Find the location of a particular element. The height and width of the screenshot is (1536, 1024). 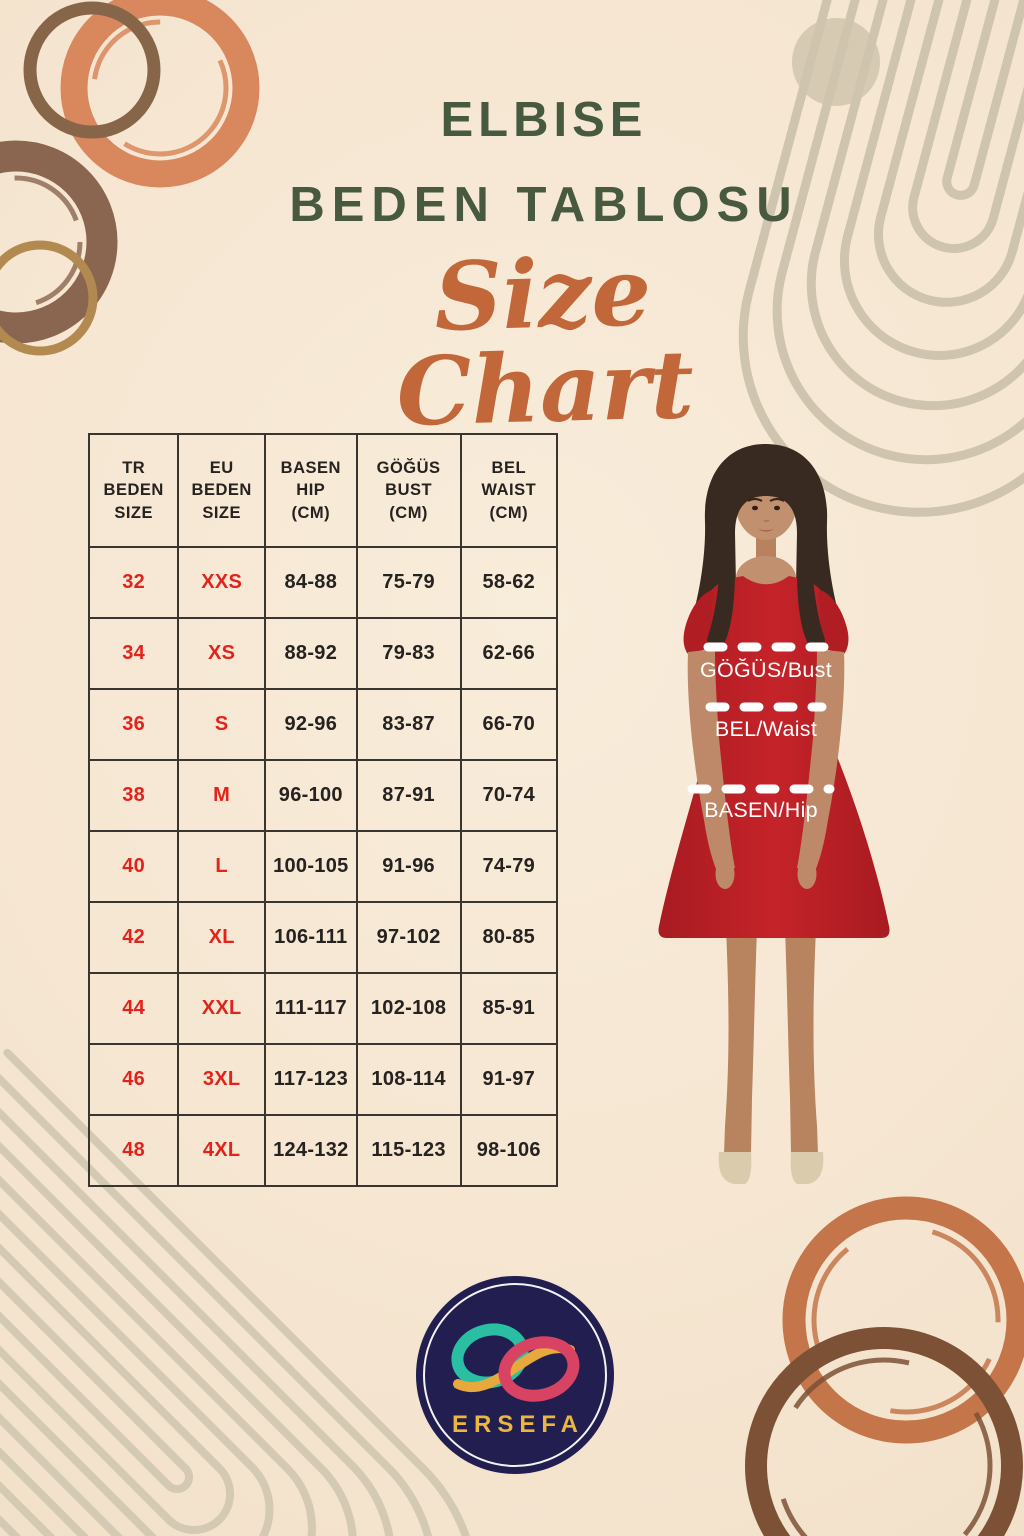

cell-bust: 115-123 is located at coordinates (408, 1150).